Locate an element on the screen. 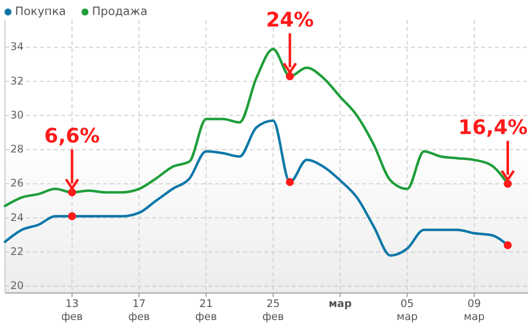  x-tick-label: мар is located at coordinates (340, 304).